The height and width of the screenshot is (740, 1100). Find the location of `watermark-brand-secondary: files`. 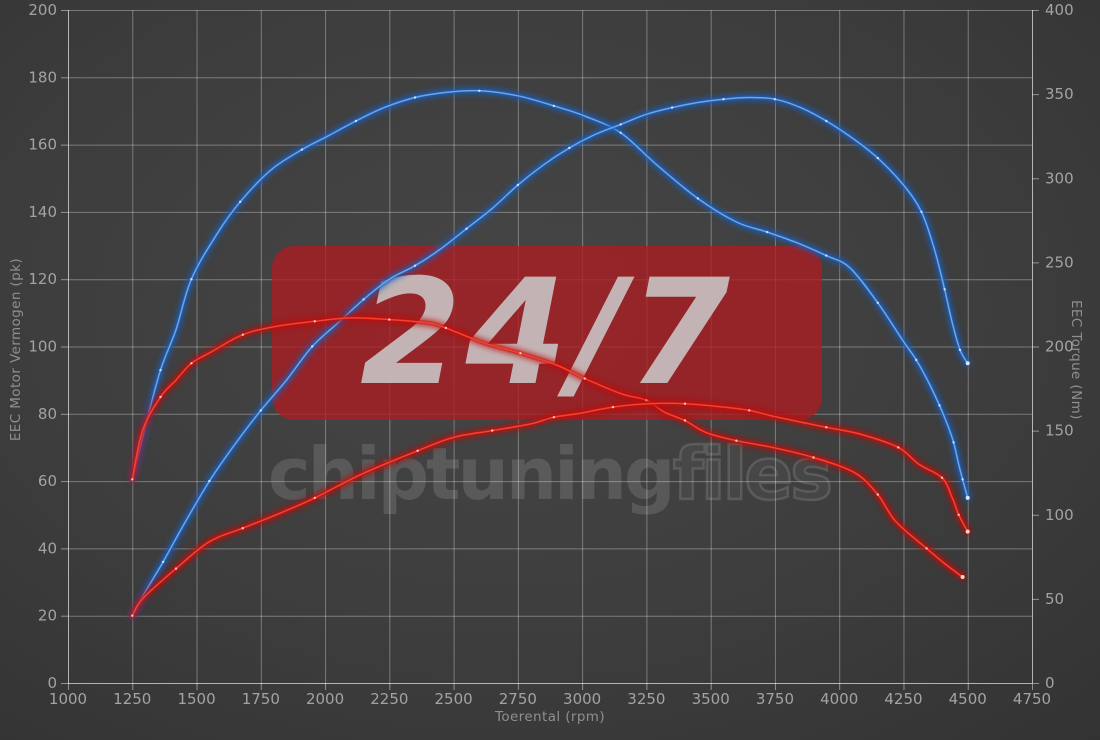

watermark-brand-secondary: files is located at coordinates (752, 474).